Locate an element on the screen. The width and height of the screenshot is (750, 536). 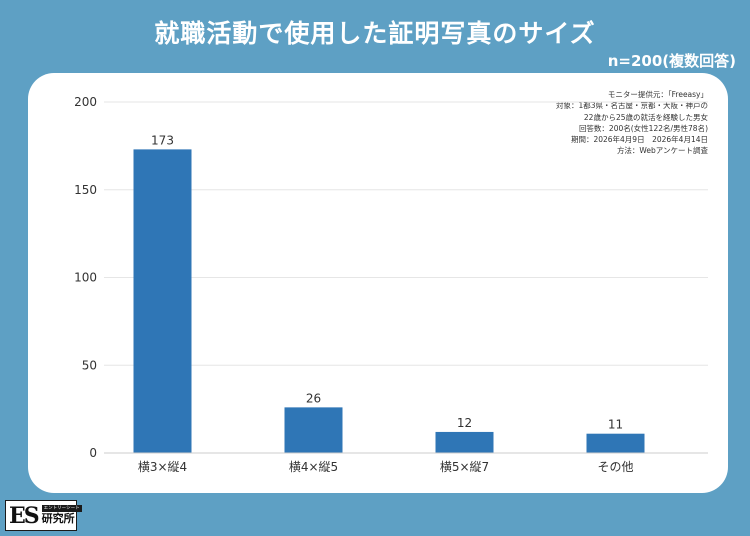
y-tick-label: 50 is located at coordinates (89, 365).